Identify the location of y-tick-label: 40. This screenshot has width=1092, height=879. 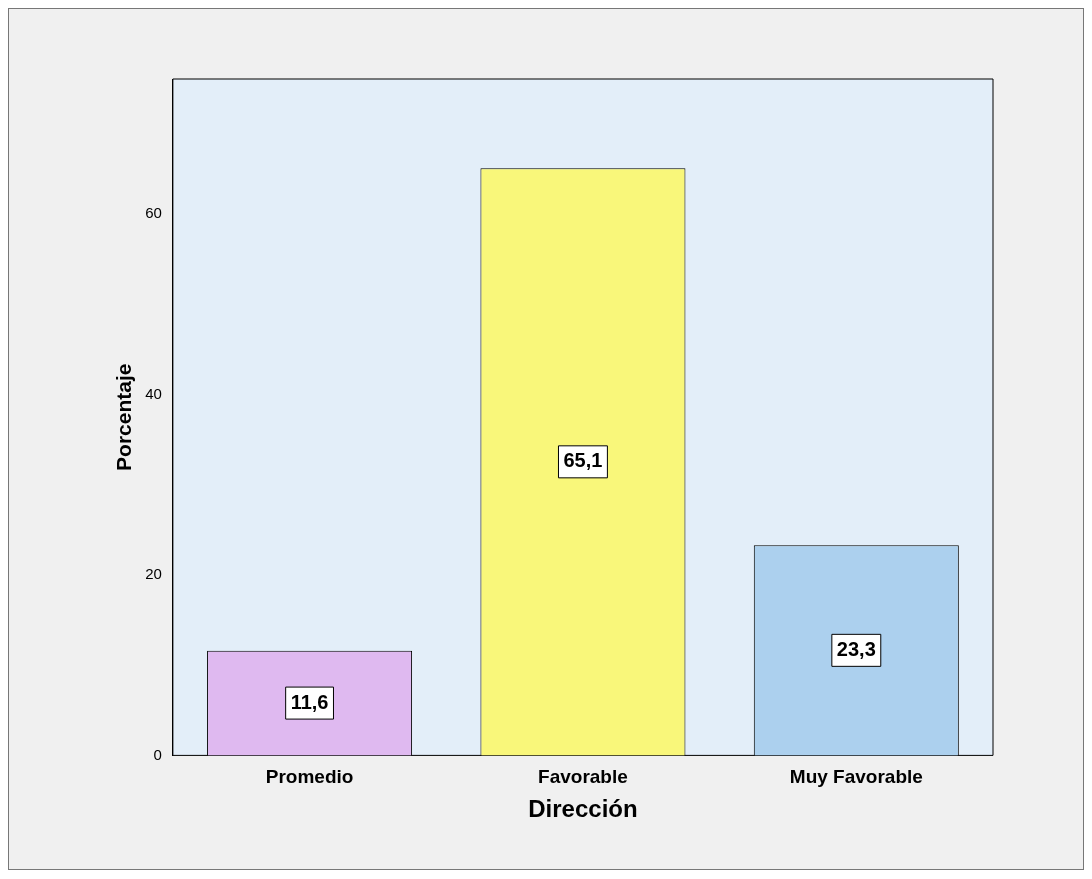
(153, 393).